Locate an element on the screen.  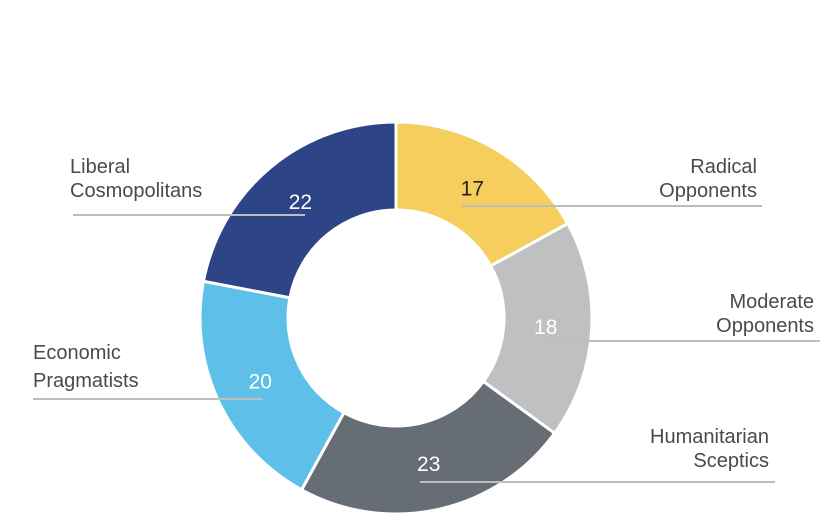
slice-economic-pragmatists is located at coordinates (272, 385).